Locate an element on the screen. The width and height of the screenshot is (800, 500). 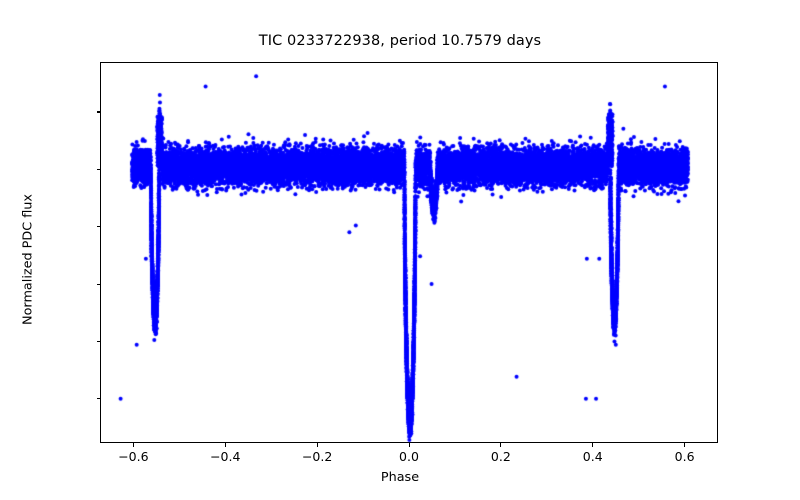
x-tick-label: 0.2 is located at coordinates (500, 456).